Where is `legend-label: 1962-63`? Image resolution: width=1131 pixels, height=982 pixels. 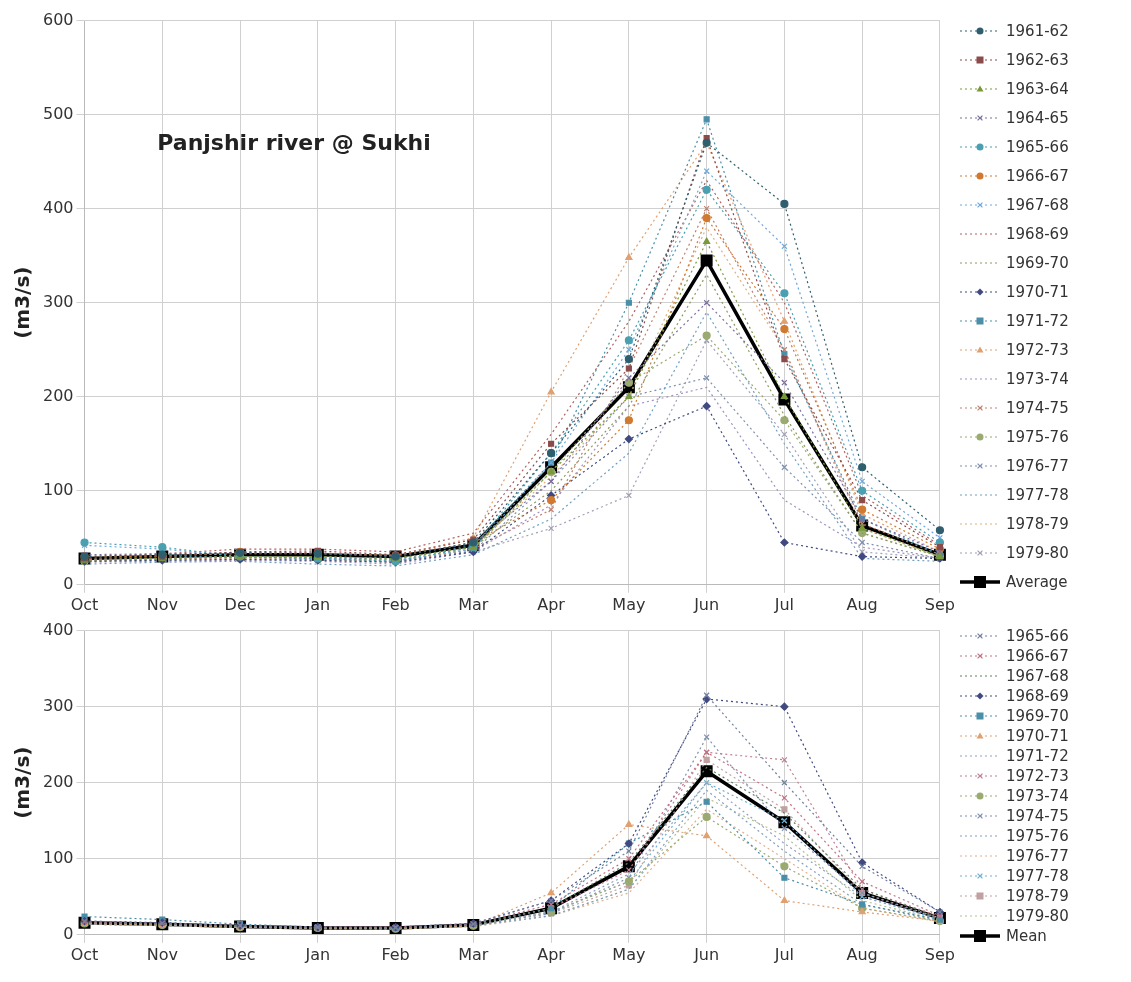 legend-label: 1962-63 is located at coordinates (1037, 59).